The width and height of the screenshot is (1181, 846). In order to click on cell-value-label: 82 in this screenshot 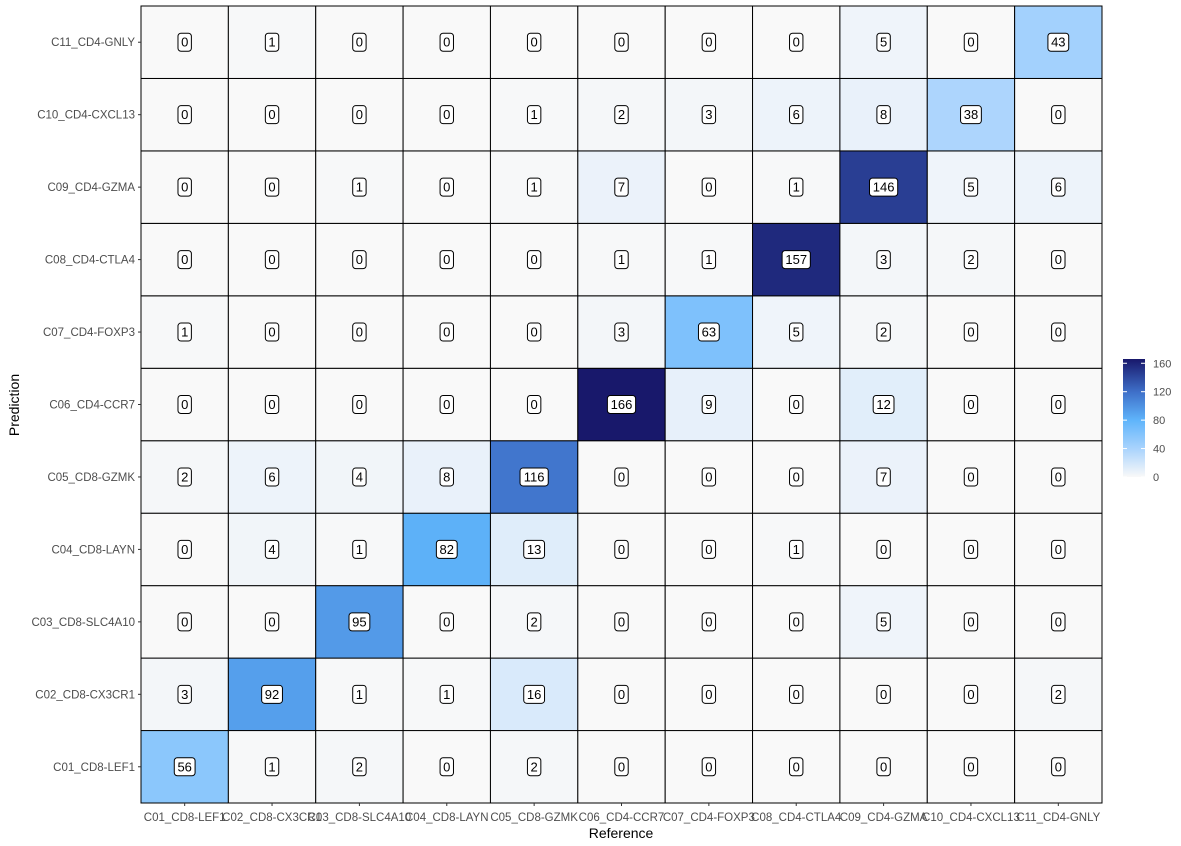, I will do `click(447, 549)`.